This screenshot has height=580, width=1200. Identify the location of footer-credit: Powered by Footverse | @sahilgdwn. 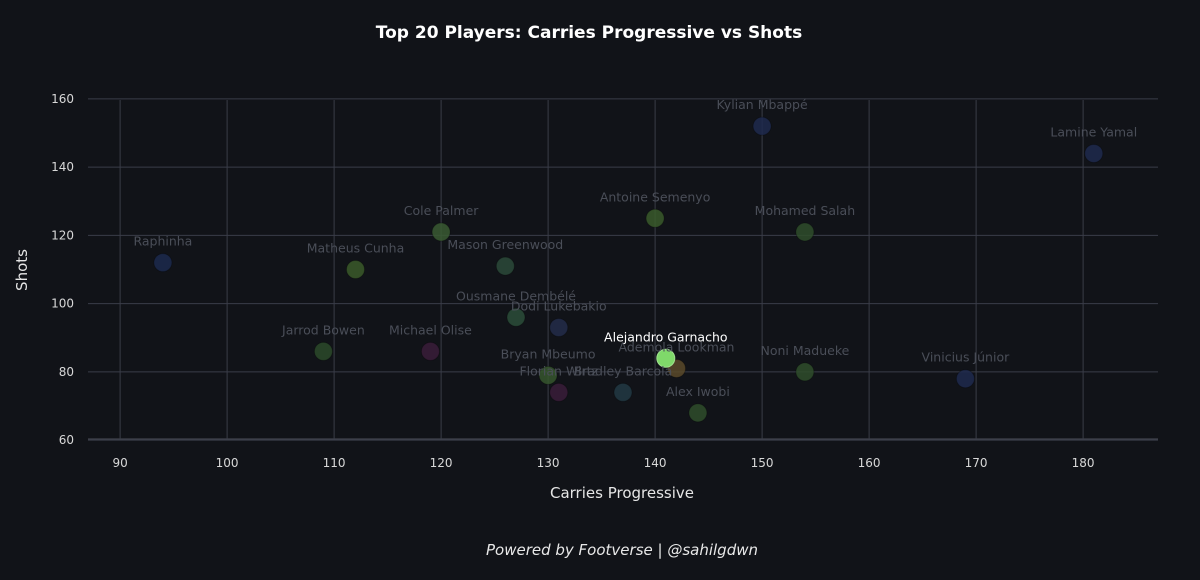
(622, 550).